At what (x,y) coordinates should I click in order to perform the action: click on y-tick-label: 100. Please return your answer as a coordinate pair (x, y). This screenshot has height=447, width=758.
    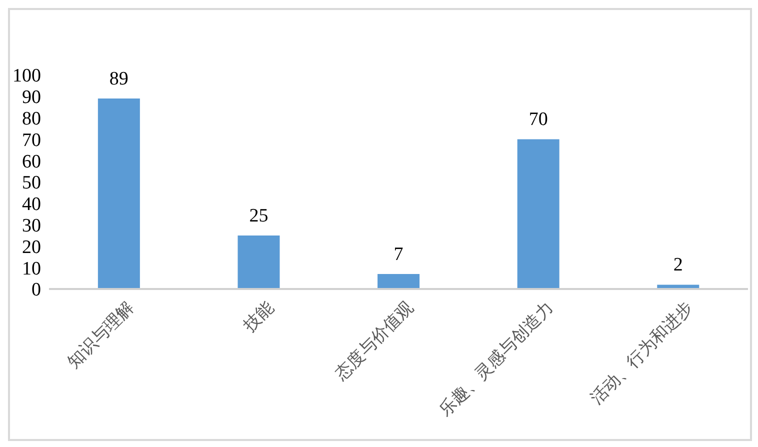
    Looking at the image, I should click on (26, 76).